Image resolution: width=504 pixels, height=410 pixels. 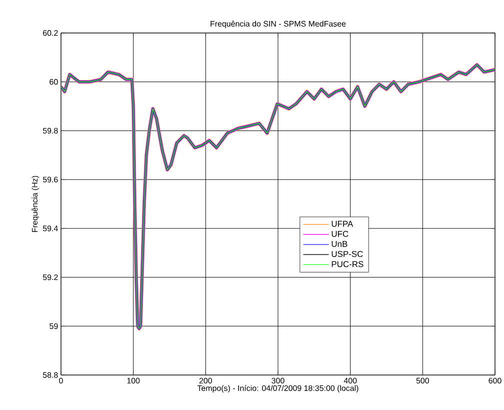 What do you see at coordinates (343, 223) in the screenshot?
I see `legend-label: UFPA` at bounding box center [343, 223].